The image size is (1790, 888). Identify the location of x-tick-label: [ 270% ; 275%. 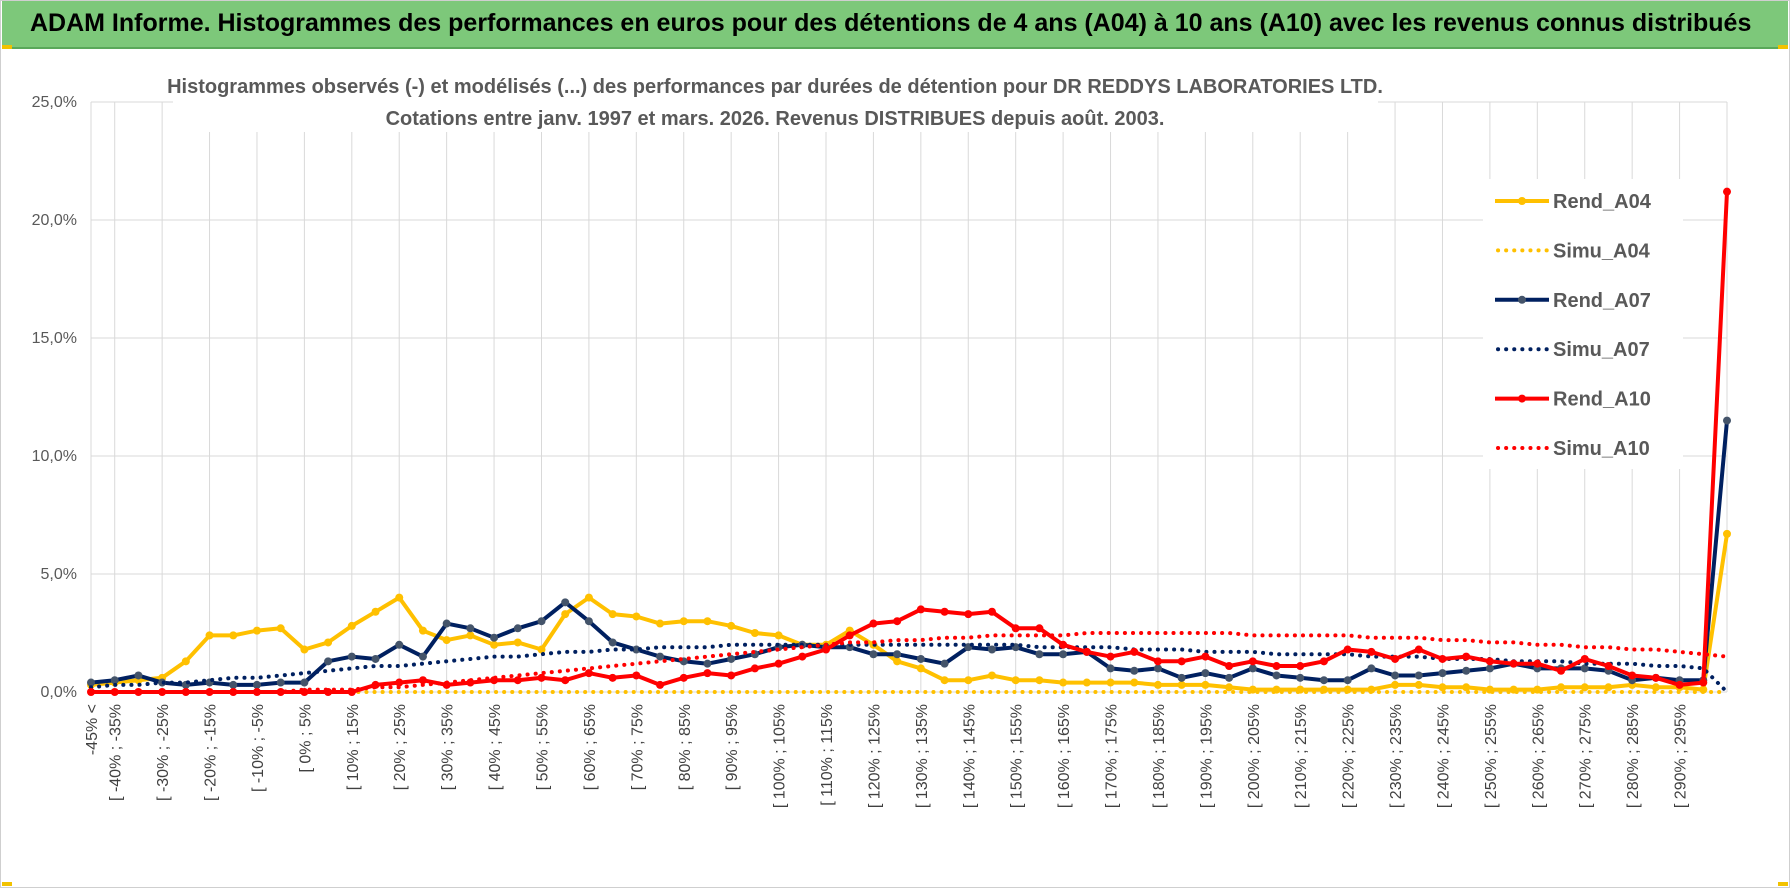
(1586, 756).